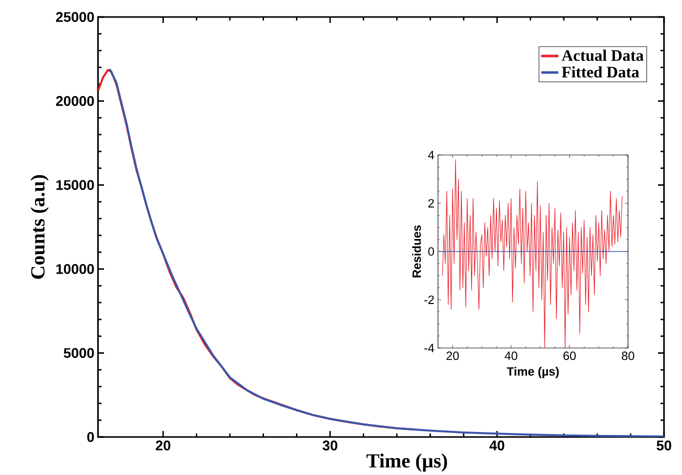  What do you see at coordinates (603, 55) in the screenshot?
I see `legend-label: Actual Data` at bounding box center [603, 55].